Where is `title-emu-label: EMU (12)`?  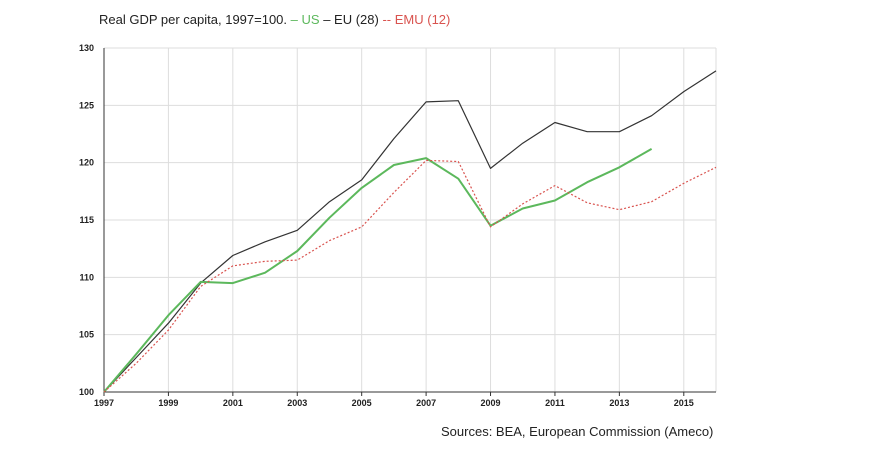
title-emu-label: EMU (12) is located at coordinates (423, 19).